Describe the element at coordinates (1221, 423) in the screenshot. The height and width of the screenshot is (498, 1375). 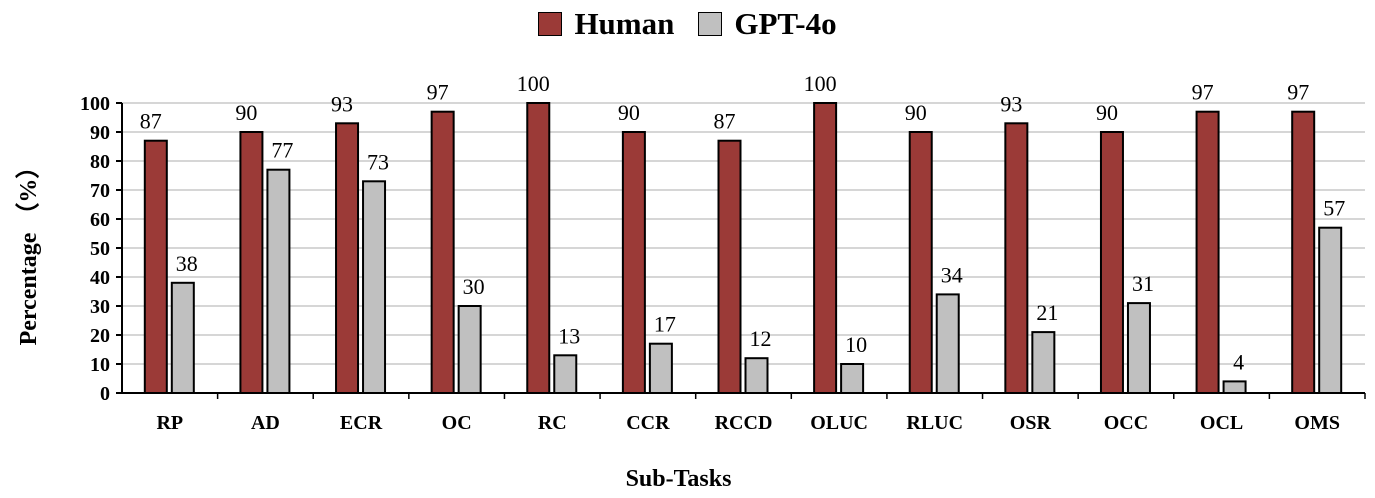
I see `x-tick-label: OCL` at that location.